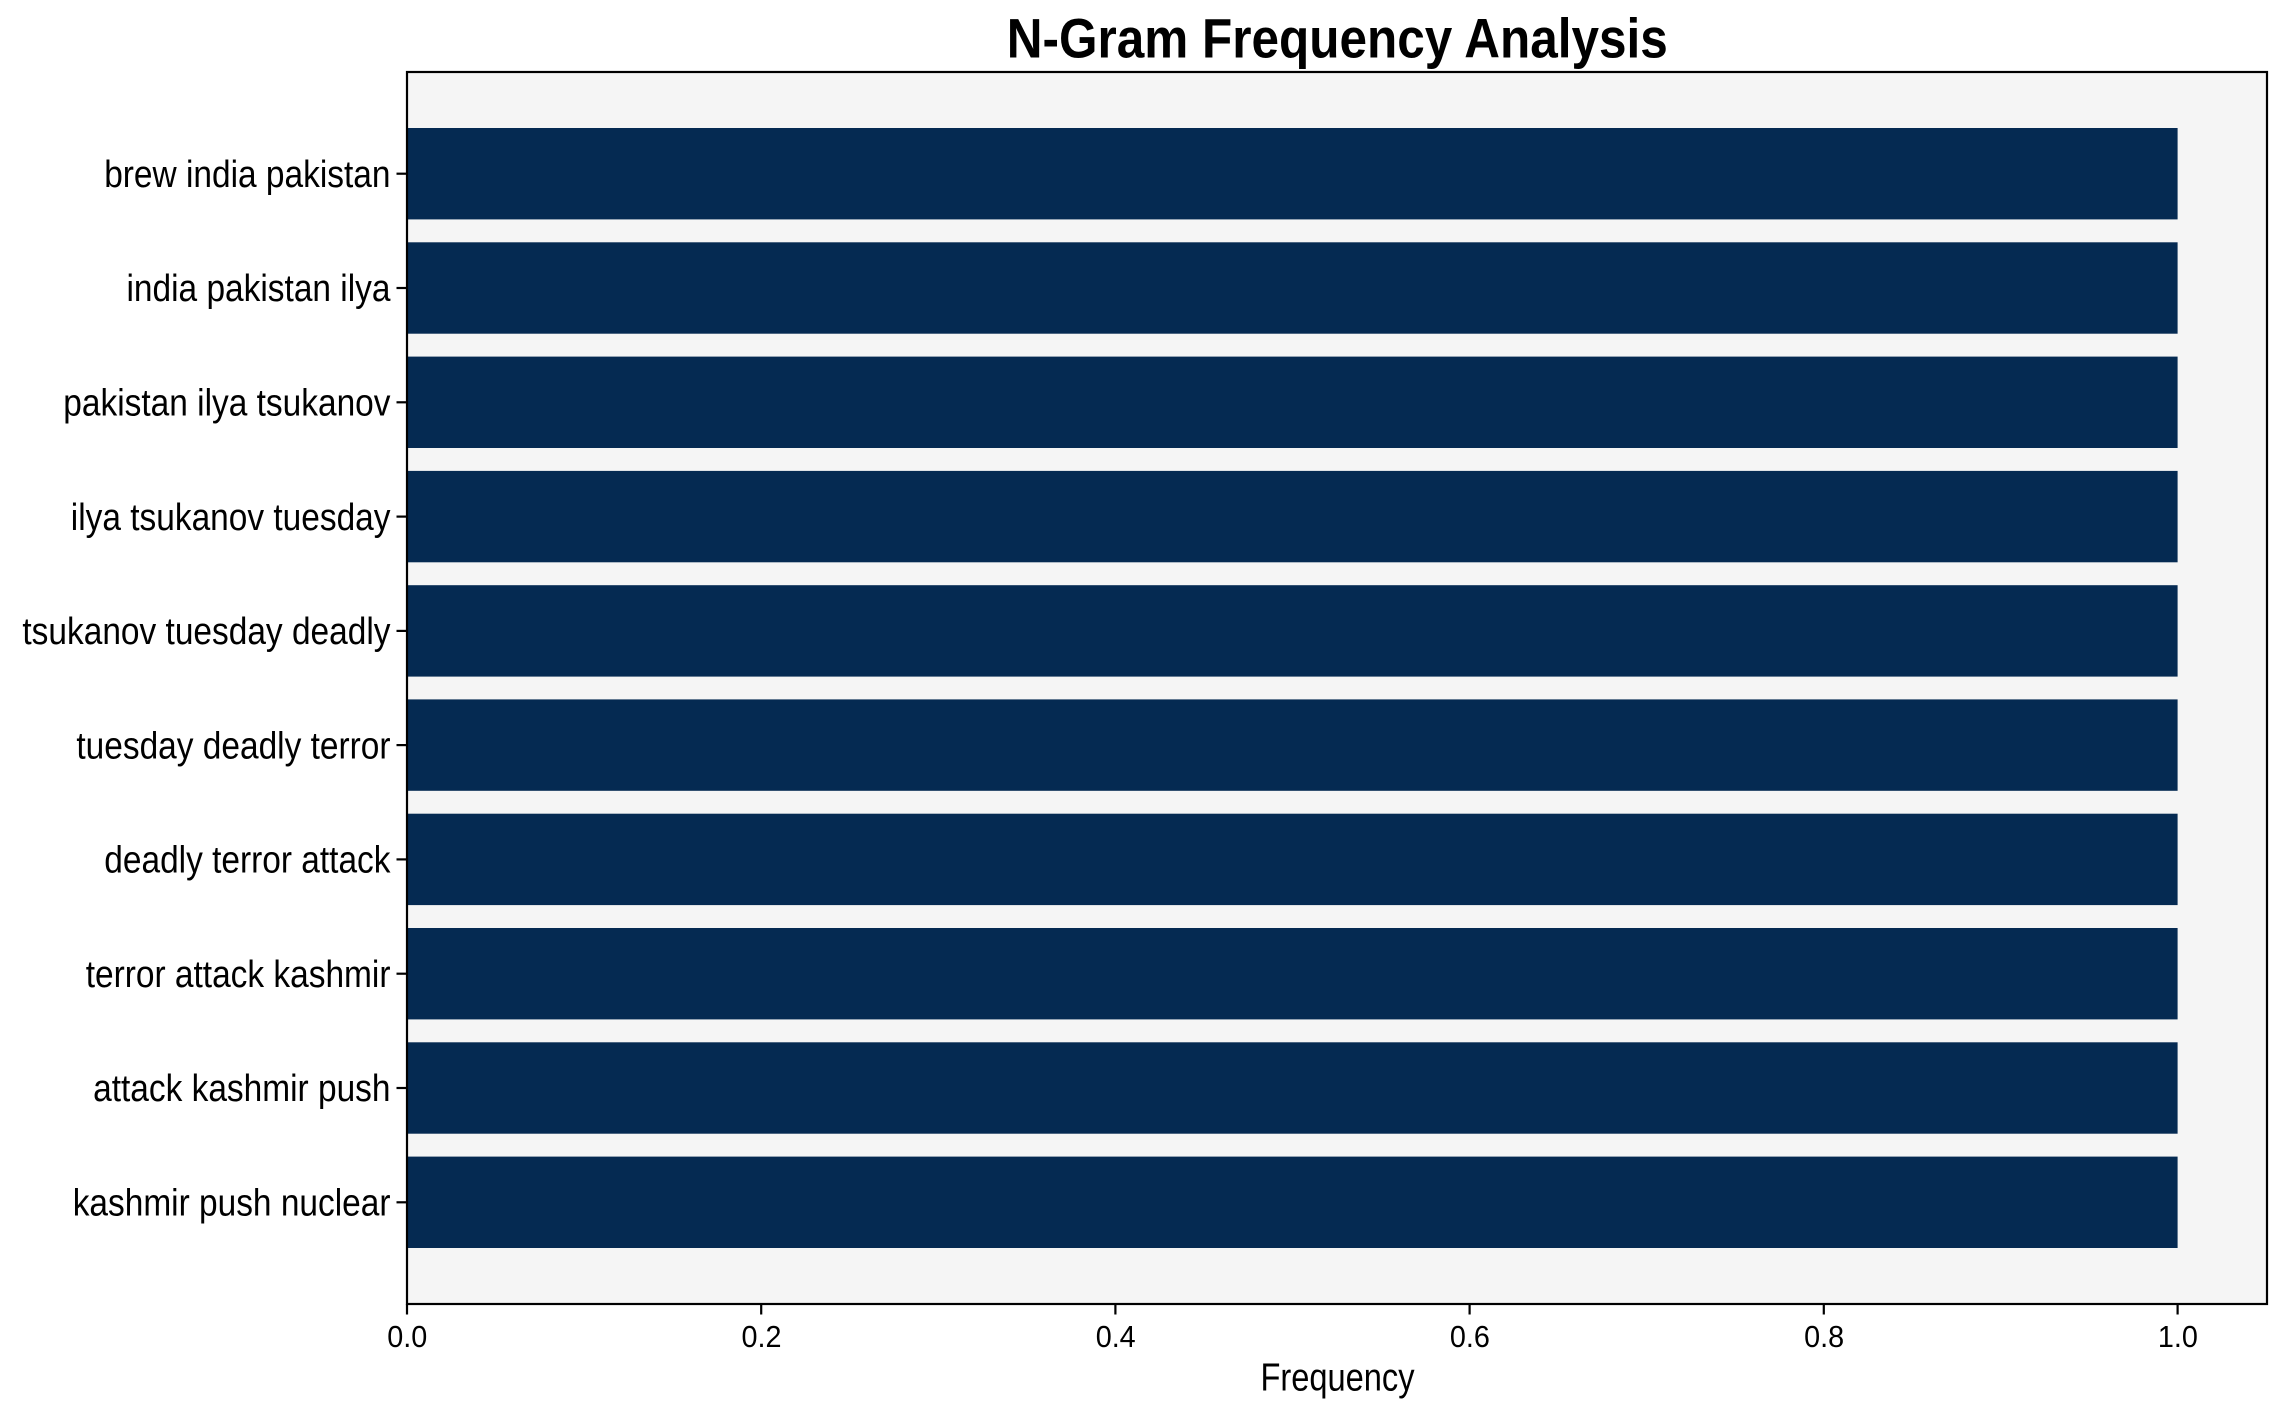 The image size is (2286, 1414). I want to click on svg-text: india pakistan ilya, so click(259, 289).